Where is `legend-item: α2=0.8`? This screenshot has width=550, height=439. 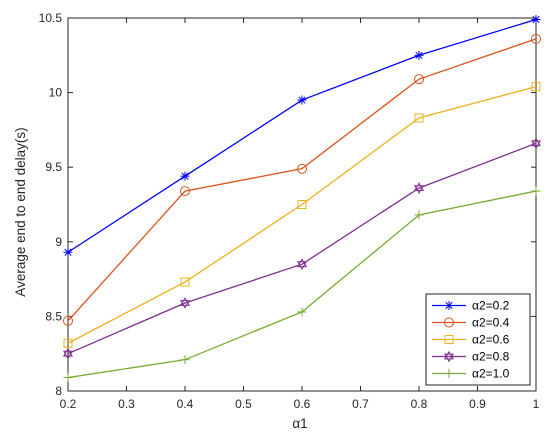 legend-item: α2=0.8 is located at coordinates (471, 357).